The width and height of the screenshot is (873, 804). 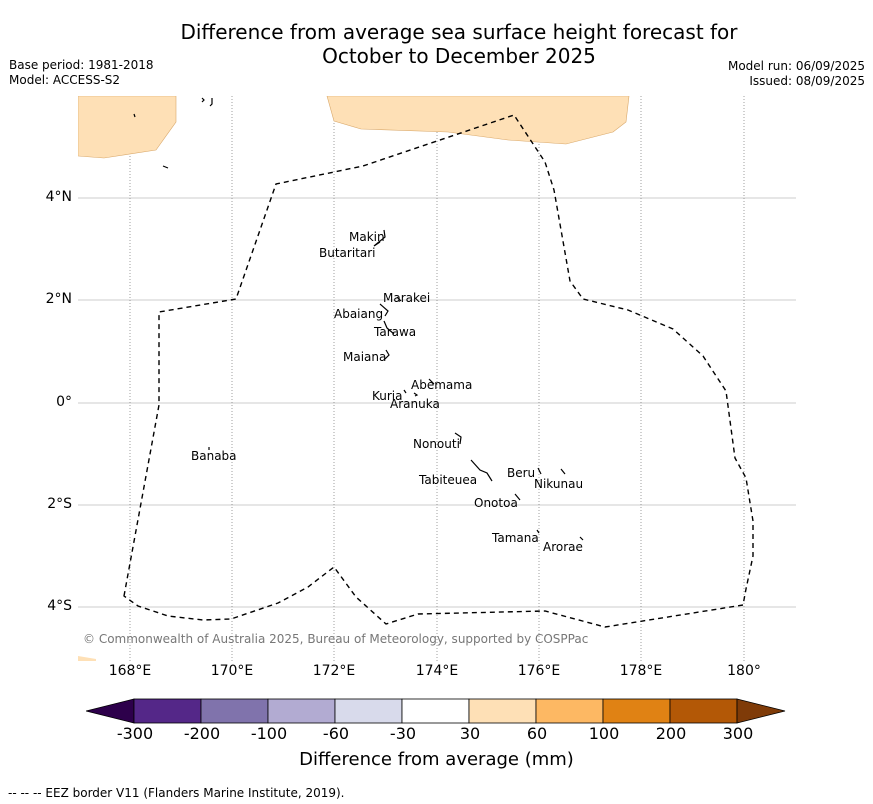 What do you see at coordinates (458, 438) in the screenshot?
I see `island-shape-nonouti` at bounding box center [458, 438].